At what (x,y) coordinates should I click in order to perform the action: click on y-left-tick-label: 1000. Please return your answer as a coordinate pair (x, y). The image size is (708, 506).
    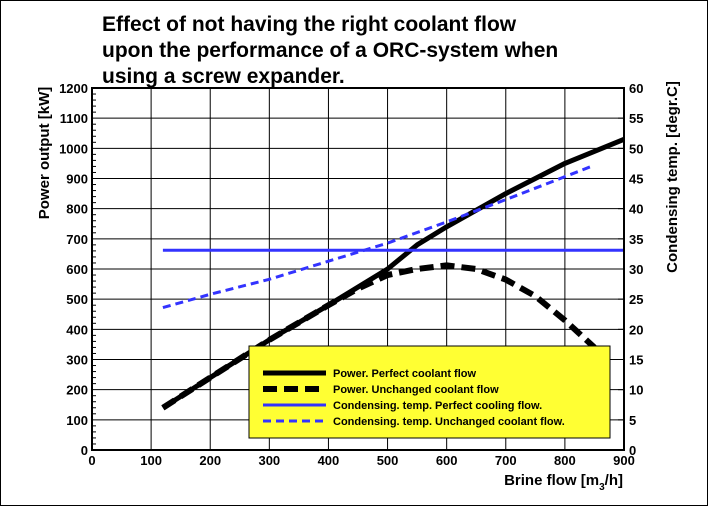
    Looking at the image, I should click on (73, 148).